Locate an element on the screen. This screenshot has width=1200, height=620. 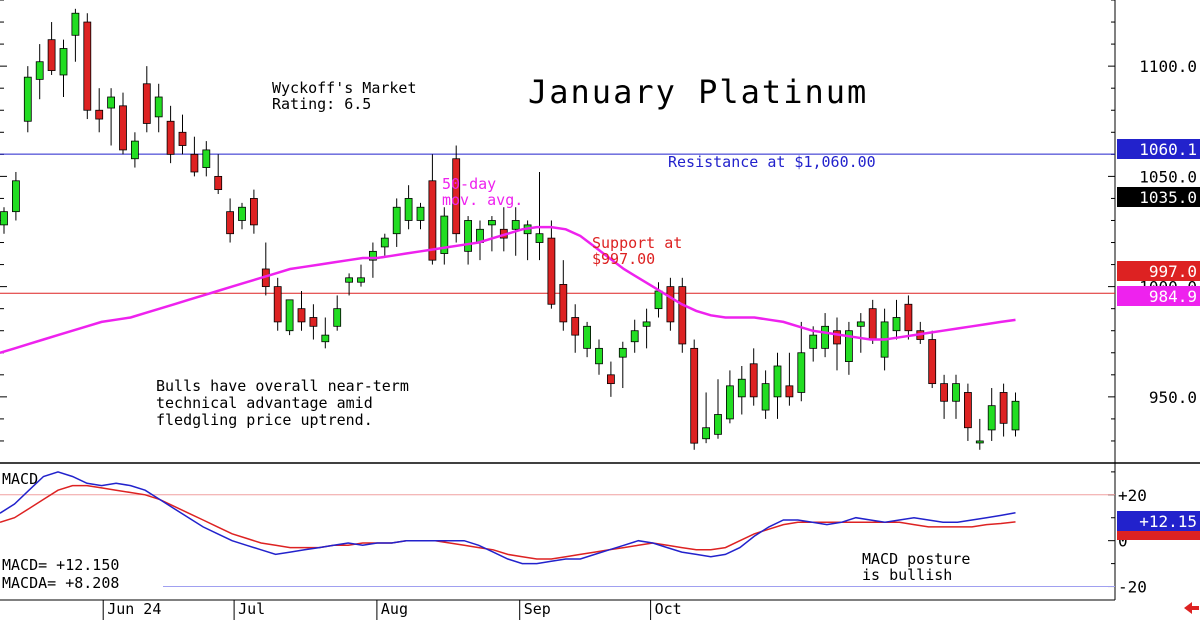
support-tag: 997.0 is located at coordinates (1173, 271).